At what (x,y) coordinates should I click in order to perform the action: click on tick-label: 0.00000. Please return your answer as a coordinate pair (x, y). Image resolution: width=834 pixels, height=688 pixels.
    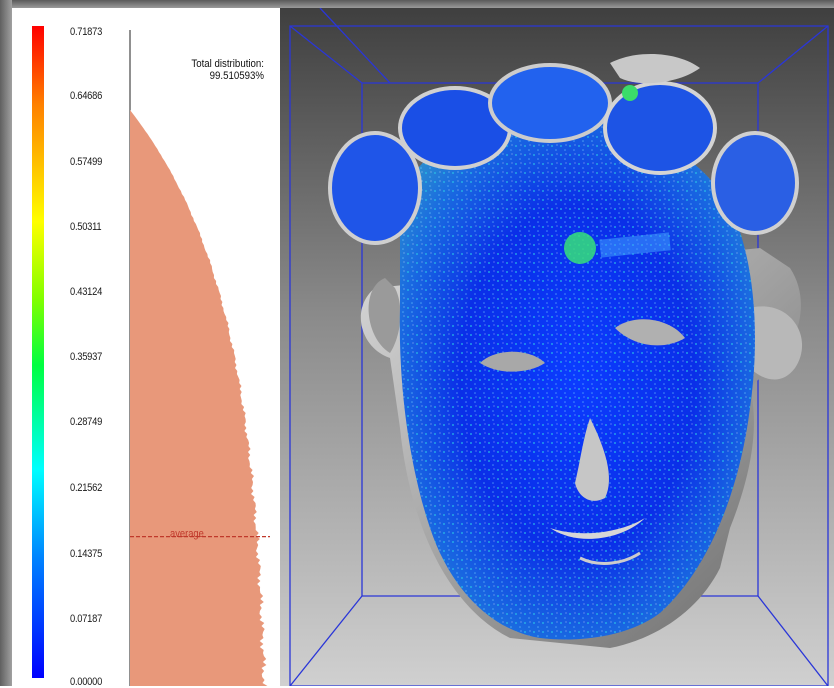
    Looking at the image, I should click on (86, 682).